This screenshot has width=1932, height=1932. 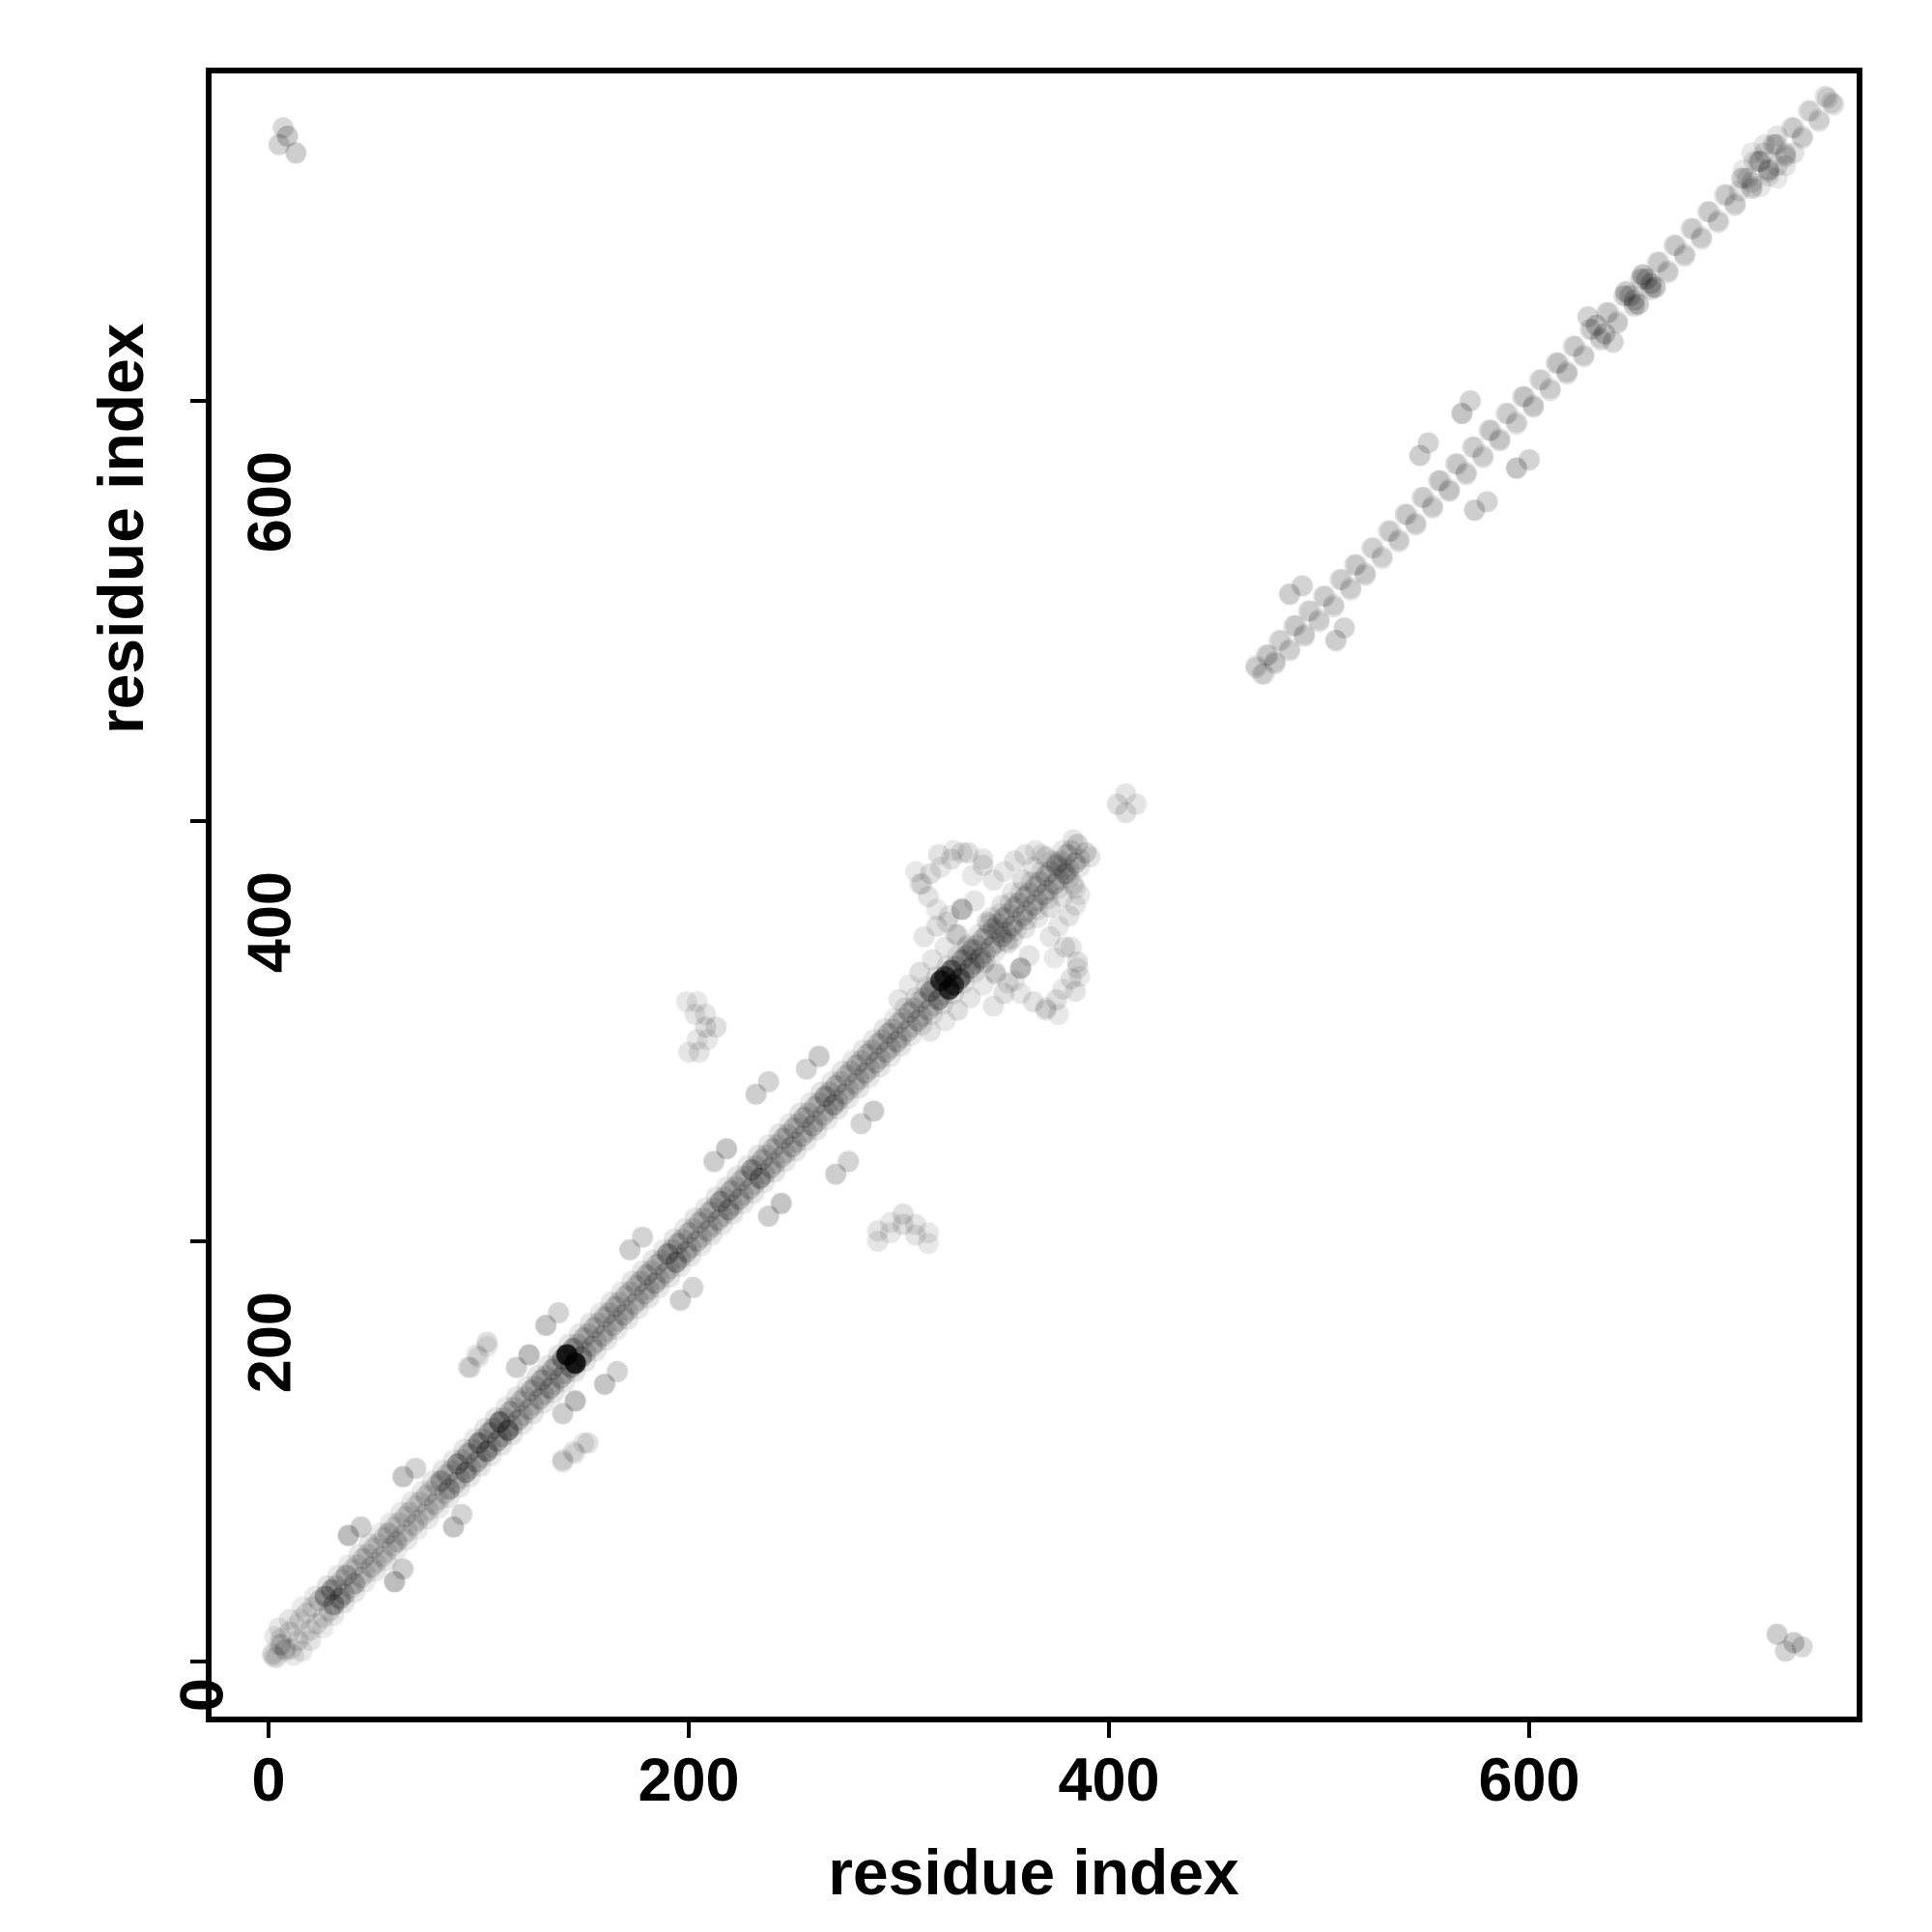 What do you see at coordinates (1109, 1780) in the screenshot?
I see `x-tick-label: 400` at bounding box center [1109, 1780].